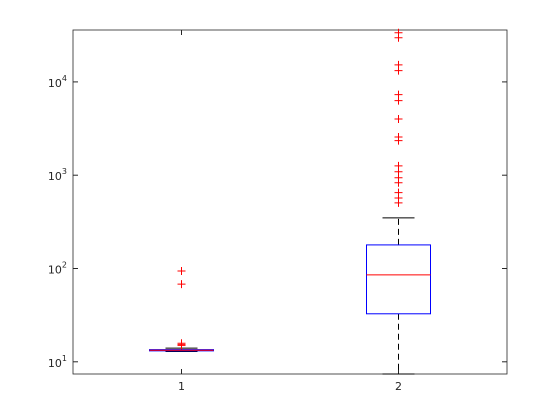  Describe the element at coordinates (57, 361) in the screenshot. I see `y-tick-label: 10¹` at that location.